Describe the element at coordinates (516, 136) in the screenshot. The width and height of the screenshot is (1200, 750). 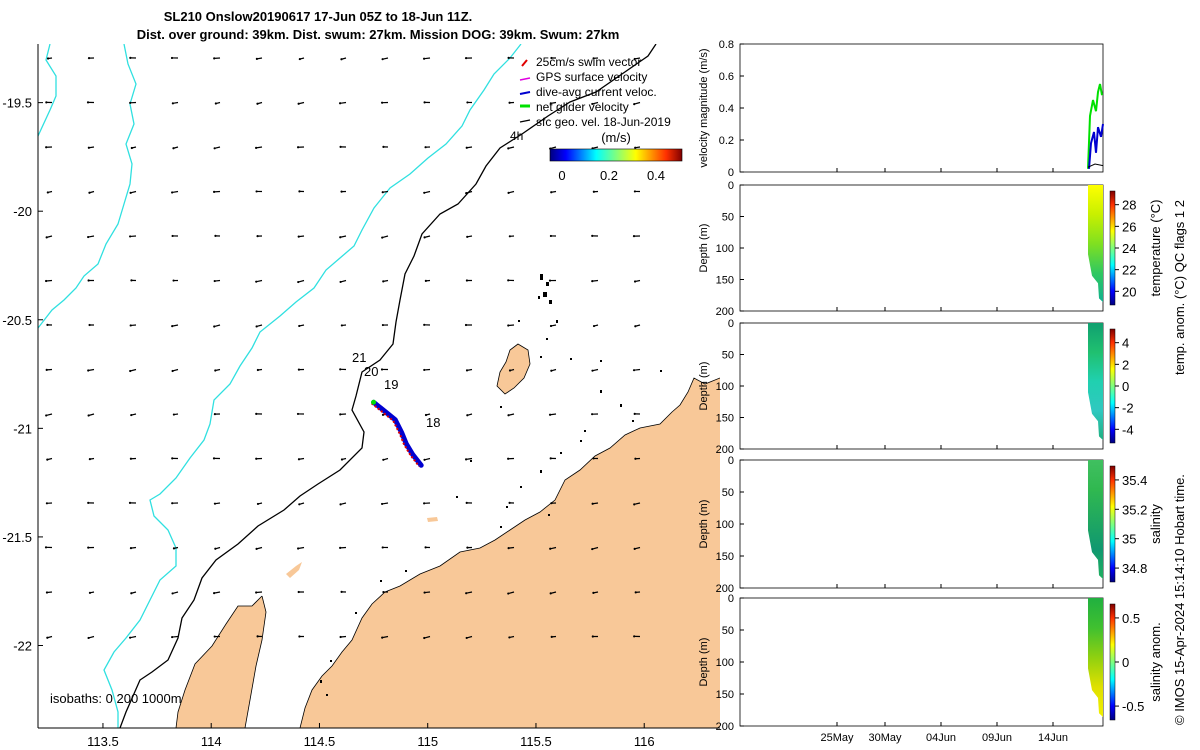
I see `legend-note-4h: 4h` at that location.